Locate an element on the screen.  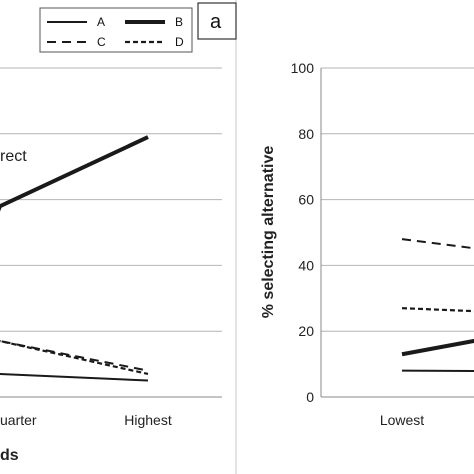
y-tick-label: 80 is located at coordinates (306, 134).